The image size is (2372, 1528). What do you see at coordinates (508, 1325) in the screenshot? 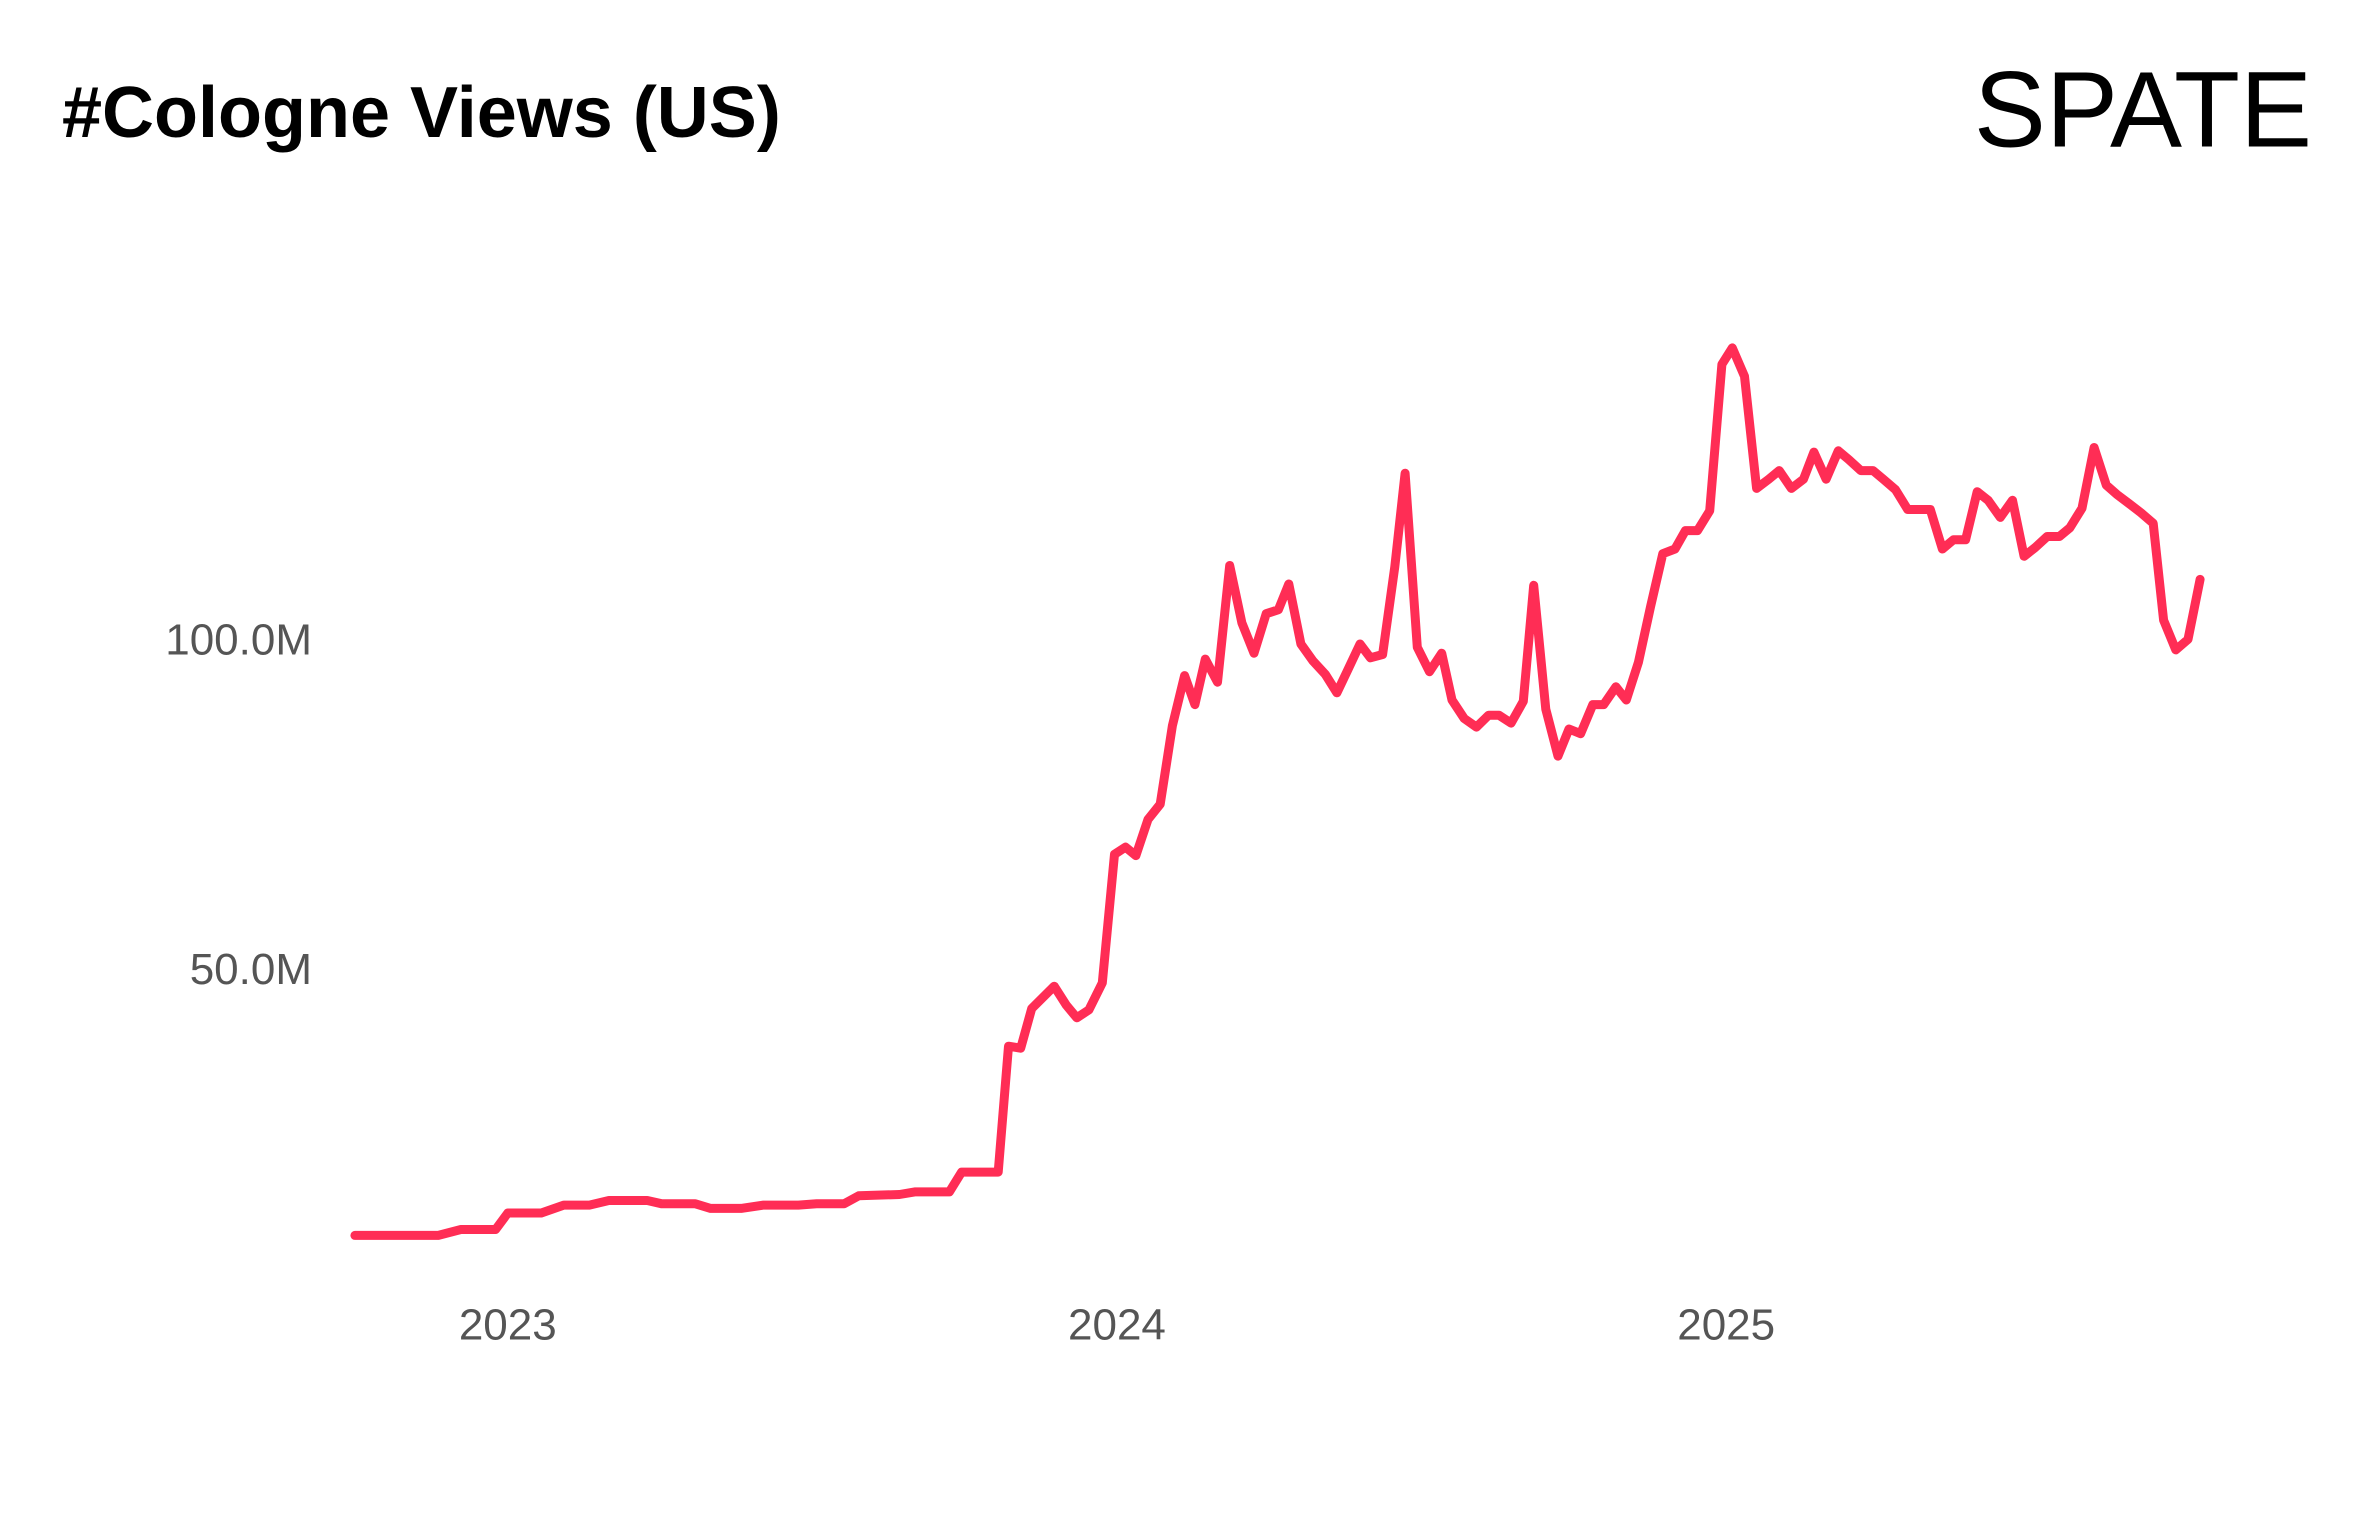
I see `x-tick-label: 2023` at bounding box center [508, 1325].